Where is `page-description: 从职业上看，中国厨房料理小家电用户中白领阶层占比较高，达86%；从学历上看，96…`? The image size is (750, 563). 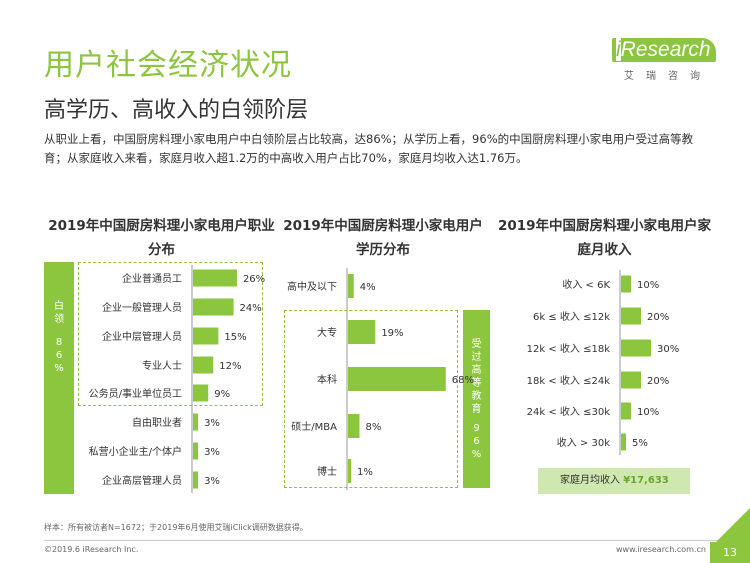 page-description: 从职业上看，中国厨房料理小家电用户中白领阶层占比较高，达86%；从学历上看，96… is located at coordinates (369, 148).